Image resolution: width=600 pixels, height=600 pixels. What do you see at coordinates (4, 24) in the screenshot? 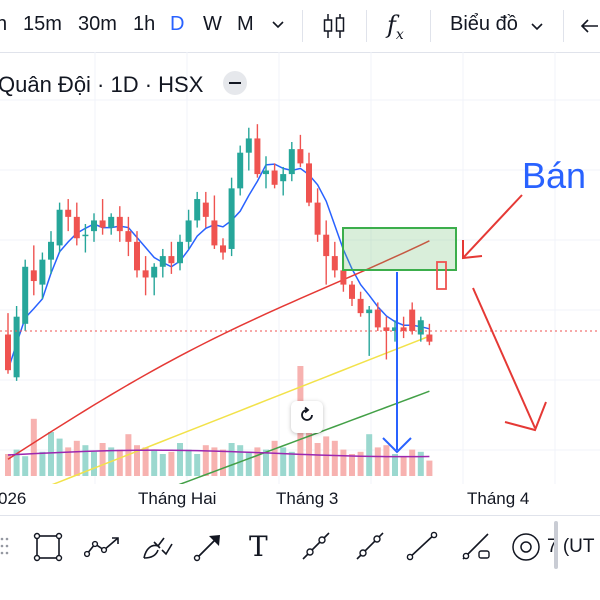
I see `timeframe-h: h` at bounding box center [4, 24].